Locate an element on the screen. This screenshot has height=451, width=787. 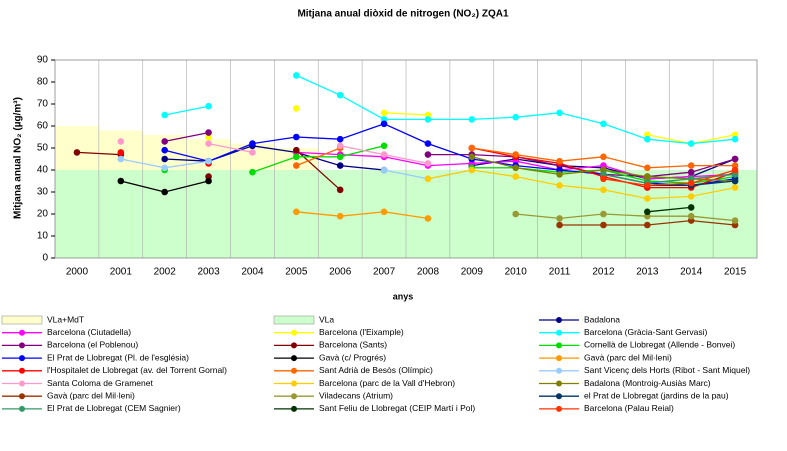
legend-label: Gavà (c/ Progrés) is located at coordinates (352, 357).